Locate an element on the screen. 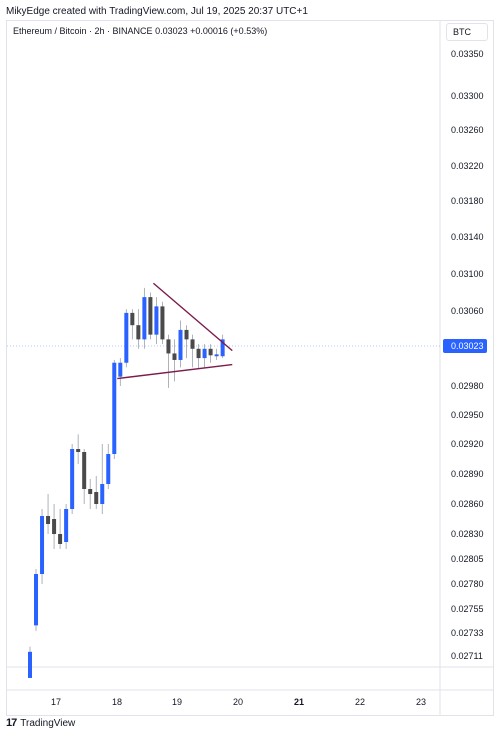 This screenshot has height=736, width=500. y-tick-label: 0.03220 is located at coordinates (467, 166).